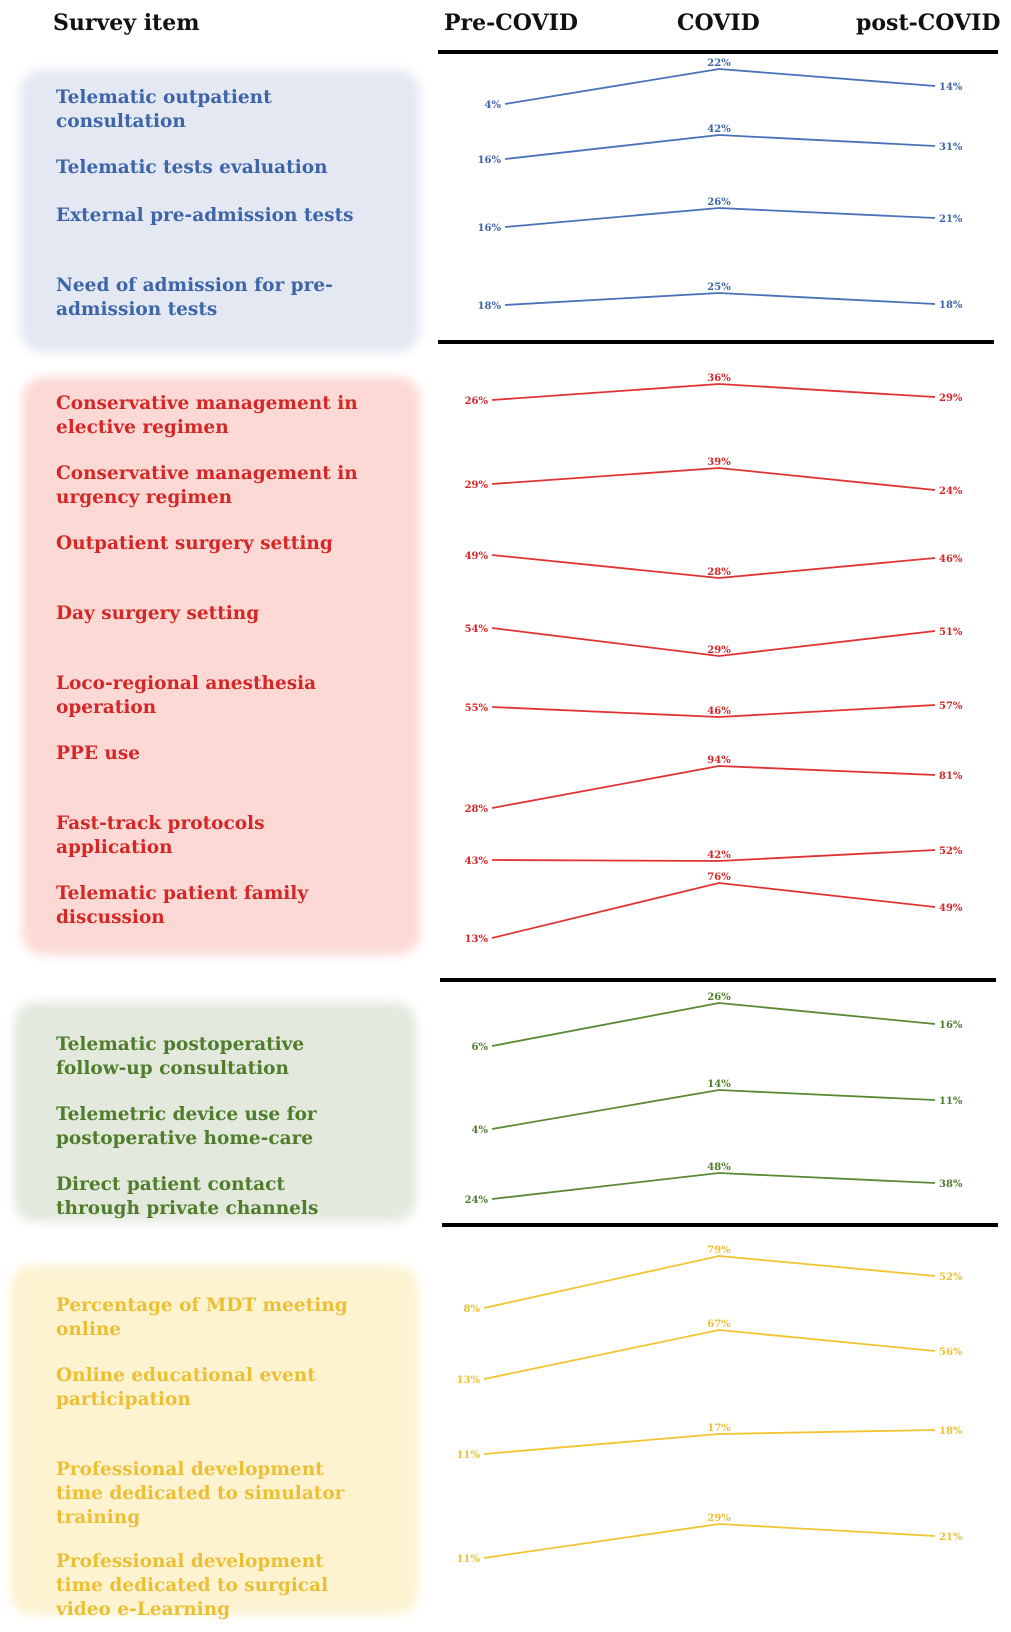 Image resolution: width=1011 pixels, height=1632 pixels. I want to click on survey-item-label-line: Outpatient surgery setting, so click(194, 543).